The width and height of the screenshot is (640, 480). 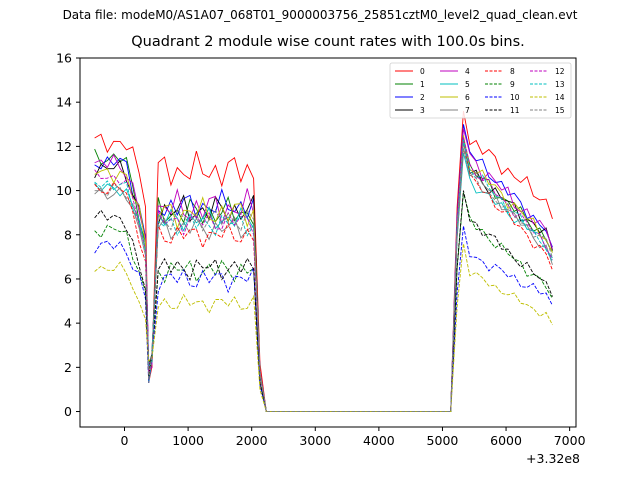 I want to click on x-tick-label: 0, so click(x=125, y=440).